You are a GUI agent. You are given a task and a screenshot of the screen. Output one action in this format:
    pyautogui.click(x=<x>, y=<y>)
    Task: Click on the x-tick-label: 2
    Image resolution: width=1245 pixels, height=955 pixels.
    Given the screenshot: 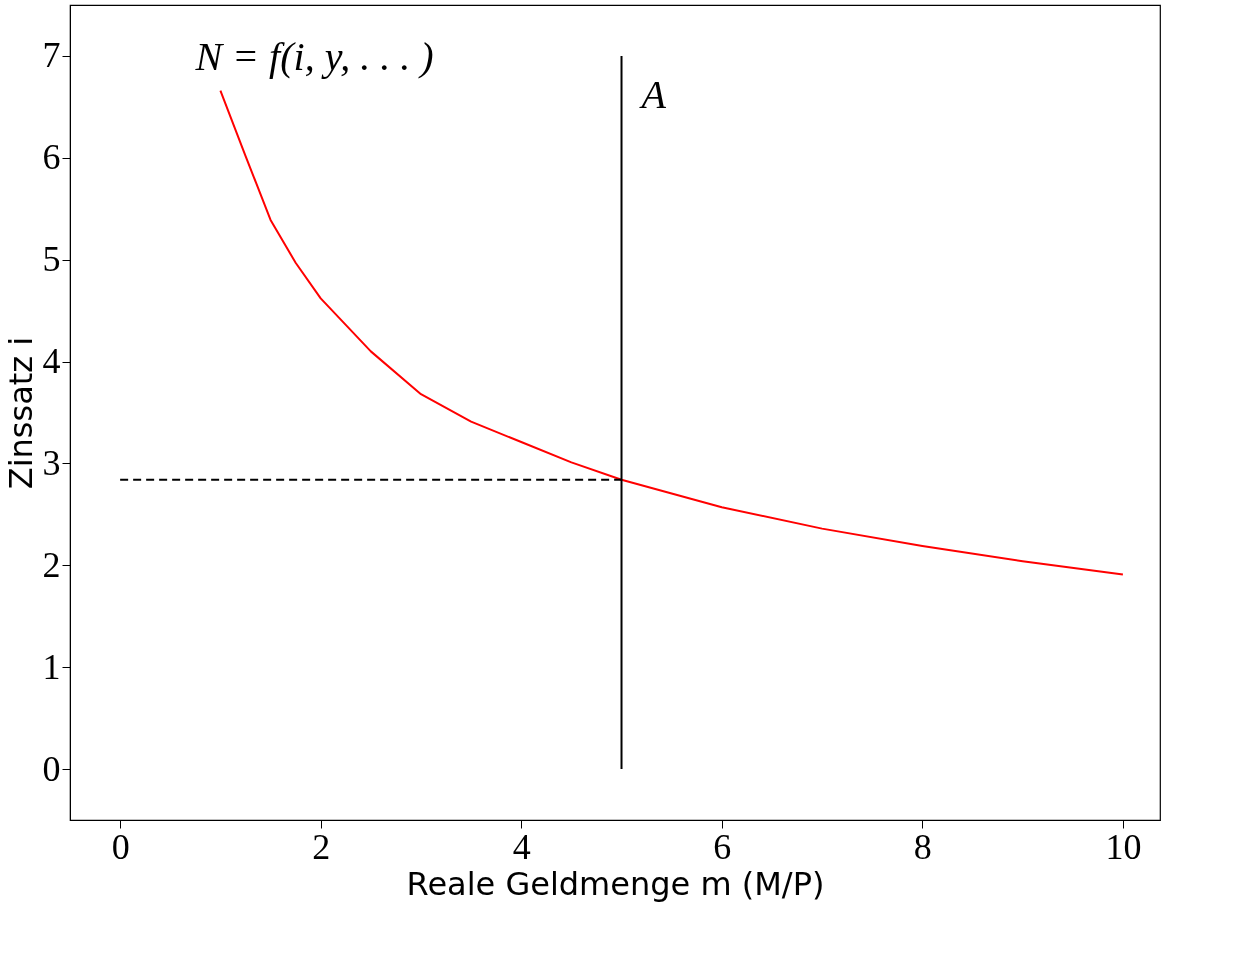 What is the action you would take?
    pyautogui.click(x=321, y=846)
    